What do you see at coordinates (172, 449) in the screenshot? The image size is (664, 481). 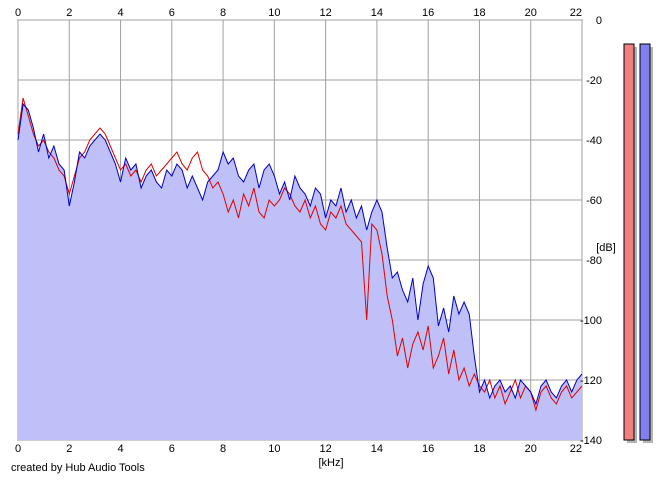 I see `x-tick-label-bottom: 6` at bounding box center [172, 449].